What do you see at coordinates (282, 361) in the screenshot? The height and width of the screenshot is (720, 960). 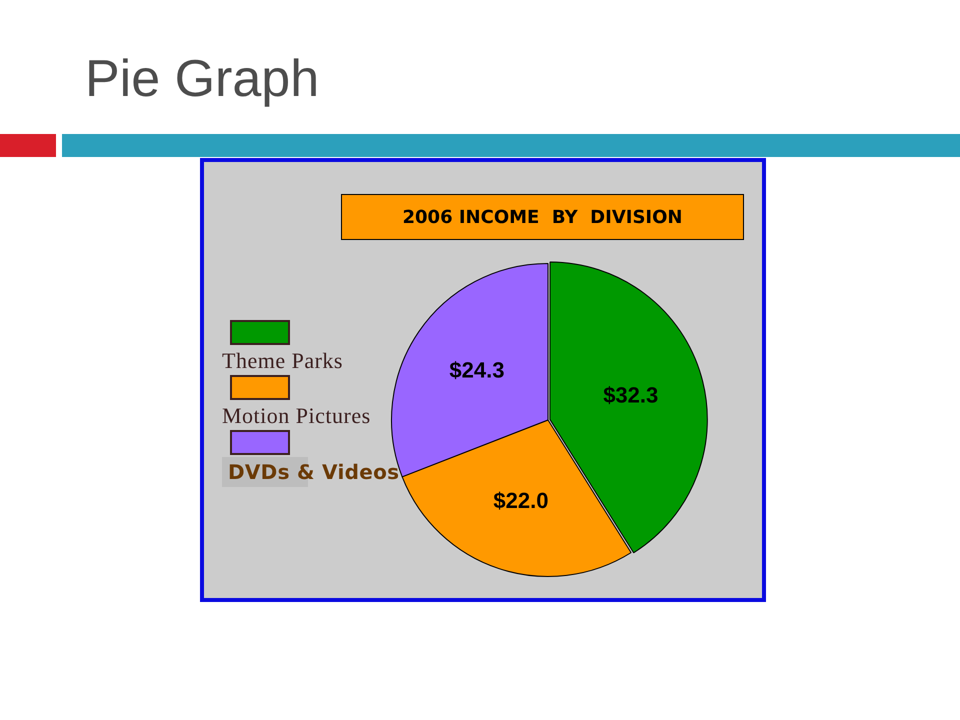 I see `legend-label: Theme Parks` at bounding box center [282, 361].